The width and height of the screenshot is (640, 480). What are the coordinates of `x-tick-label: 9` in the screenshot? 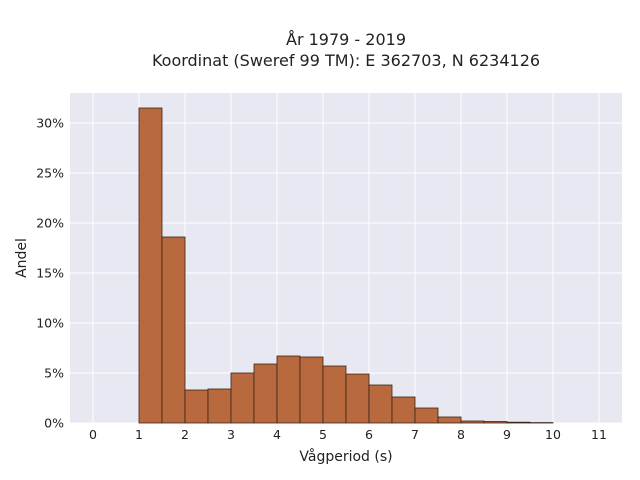 It's located at (507, 434).